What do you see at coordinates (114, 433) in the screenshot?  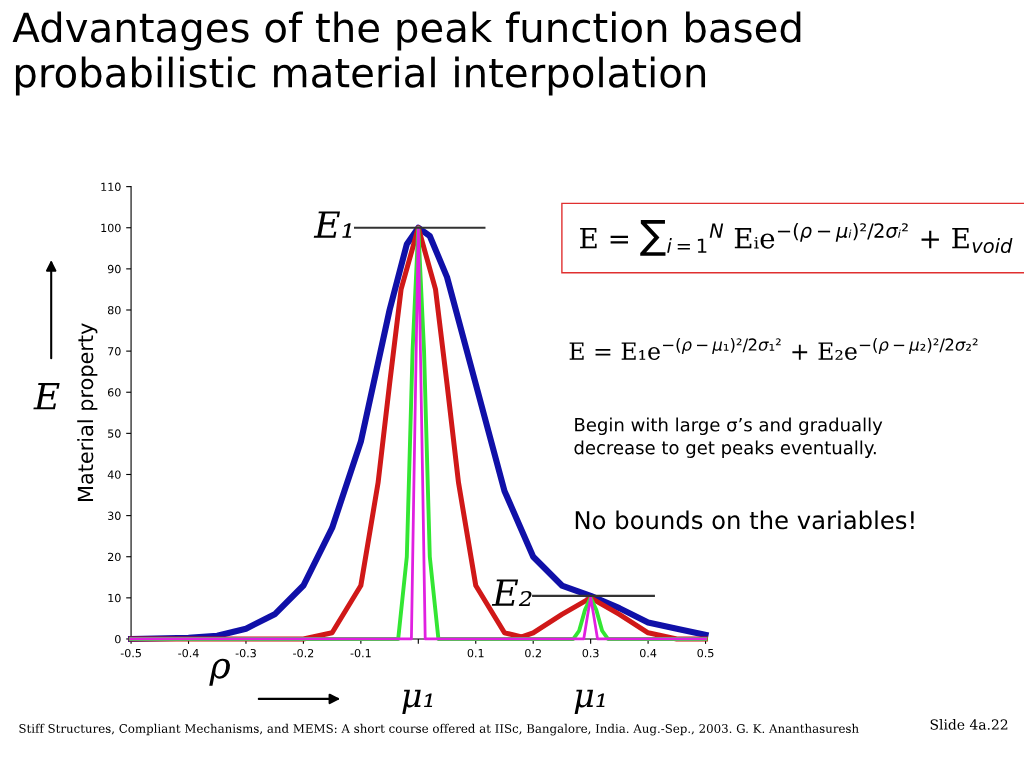 I see `y-tick-label: 50` at bounding box center [114, 433].